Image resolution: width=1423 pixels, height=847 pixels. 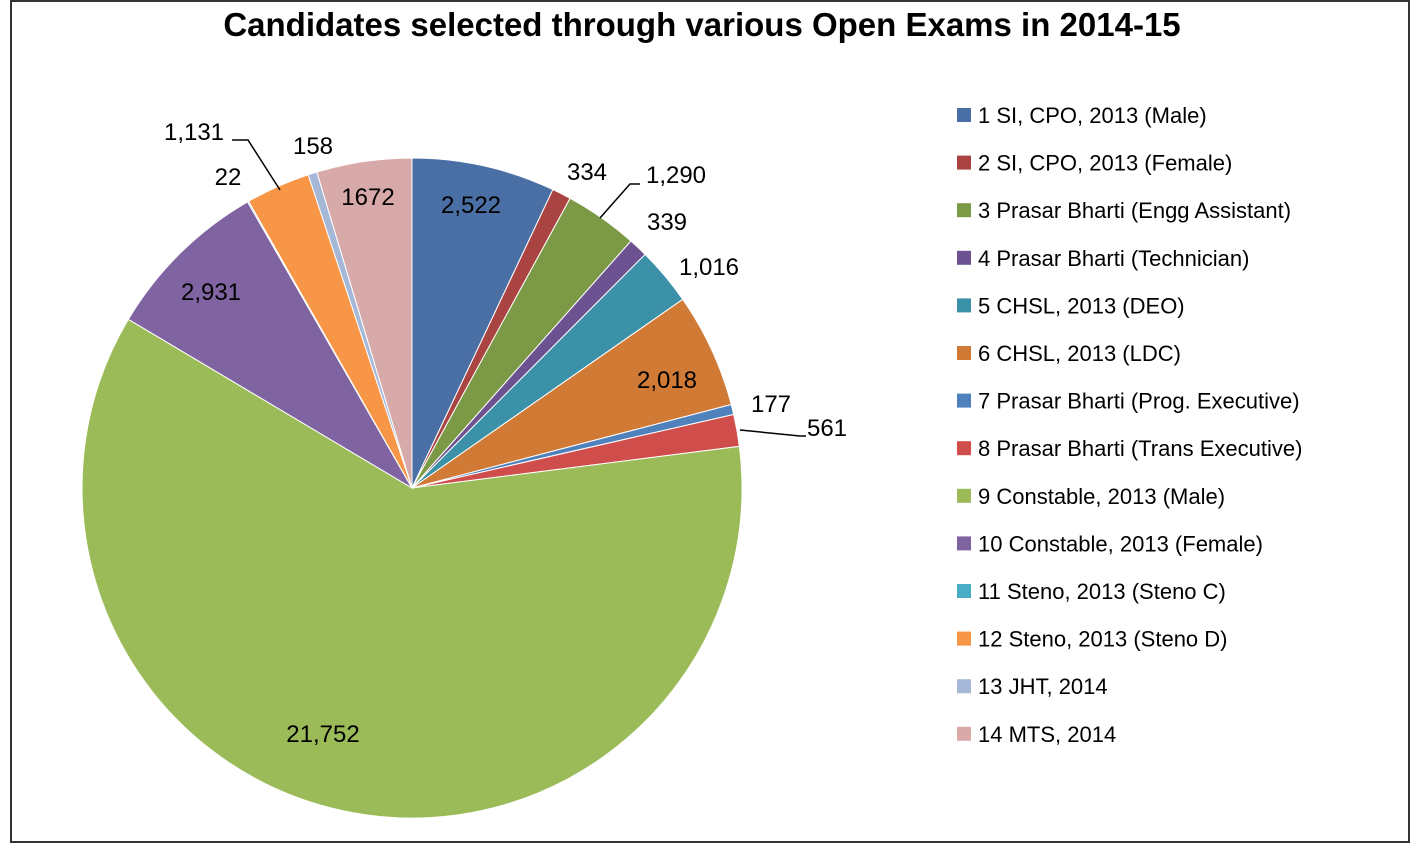 What do you see at coordinates (1047, 734) in the screenshot?
I see `legend-label: 14 MTS, 2014` at bounding box center [1047, 734].